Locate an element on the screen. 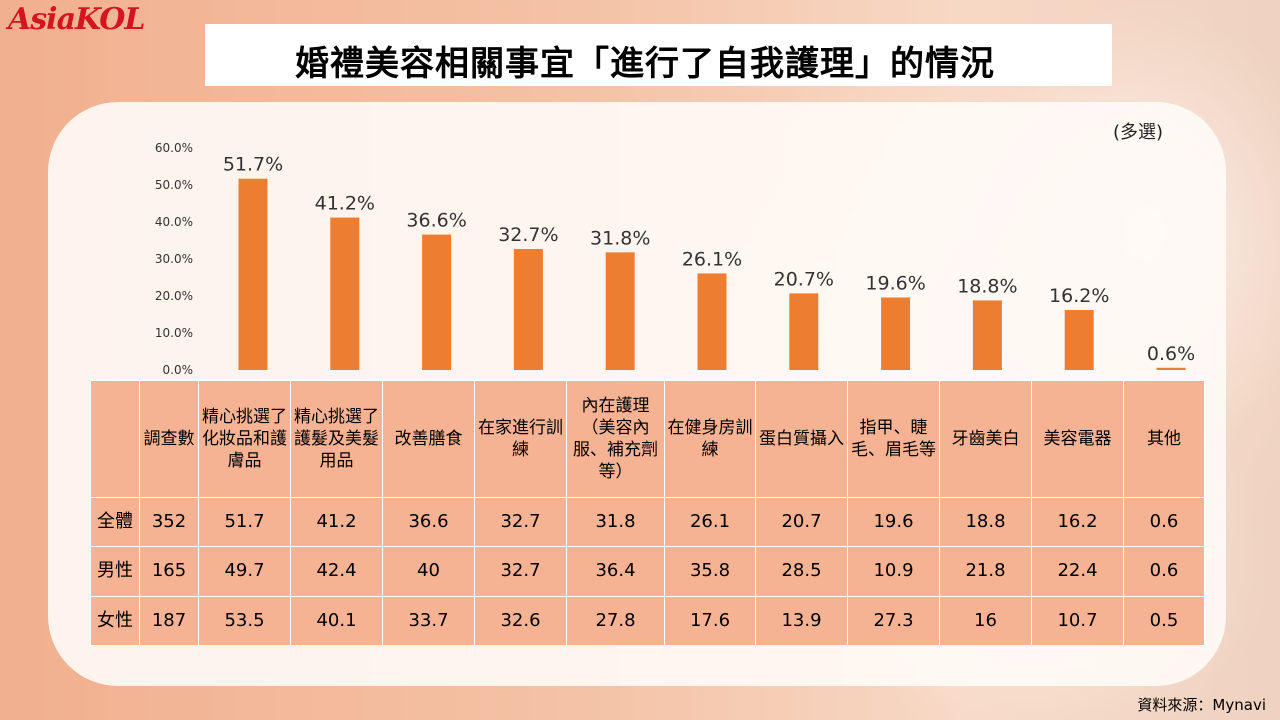 This screenshot has width=1280, height=720. page-title: 婚禮美容相關事宜「進行了自我護理」的情況 is located at coordinates (645, 64).